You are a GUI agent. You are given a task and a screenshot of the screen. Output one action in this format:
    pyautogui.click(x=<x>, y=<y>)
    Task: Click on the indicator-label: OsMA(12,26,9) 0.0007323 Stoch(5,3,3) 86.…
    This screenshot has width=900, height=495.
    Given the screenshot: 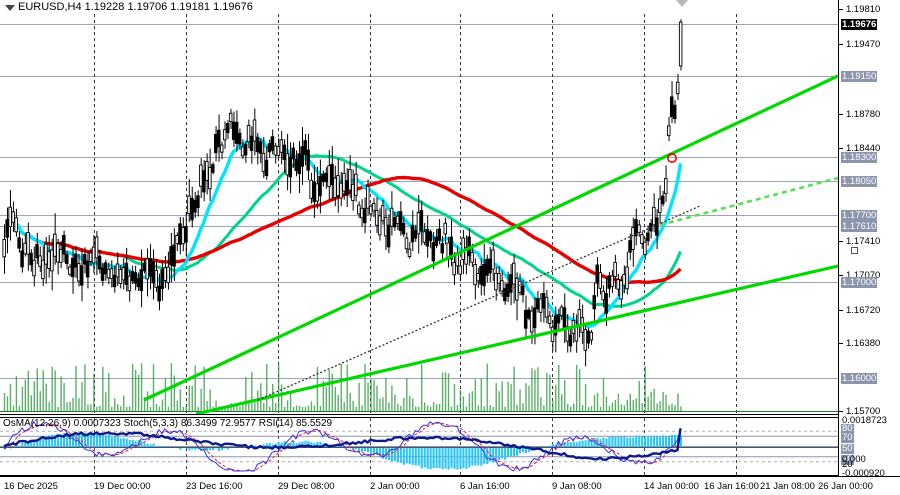 What is the action you would take?
    pyautogui.click(x=168, y=423)
    